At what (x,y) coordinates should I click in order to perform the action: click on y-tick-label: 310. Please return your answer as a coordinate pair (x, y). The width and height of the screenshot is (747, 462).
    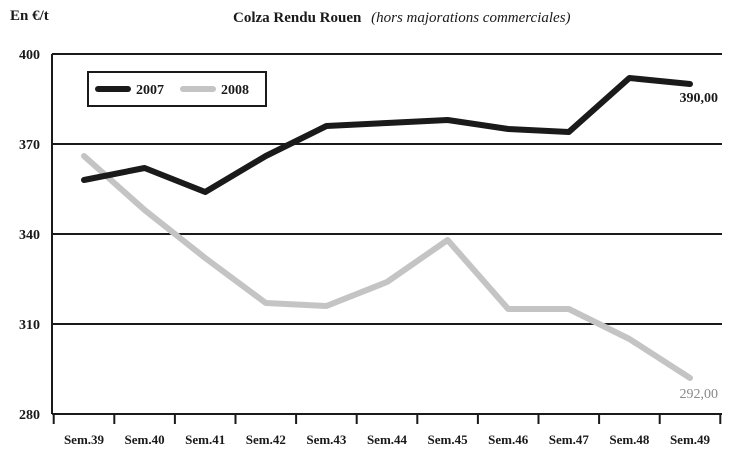
    Looking at the image, I should click on (29, 325).